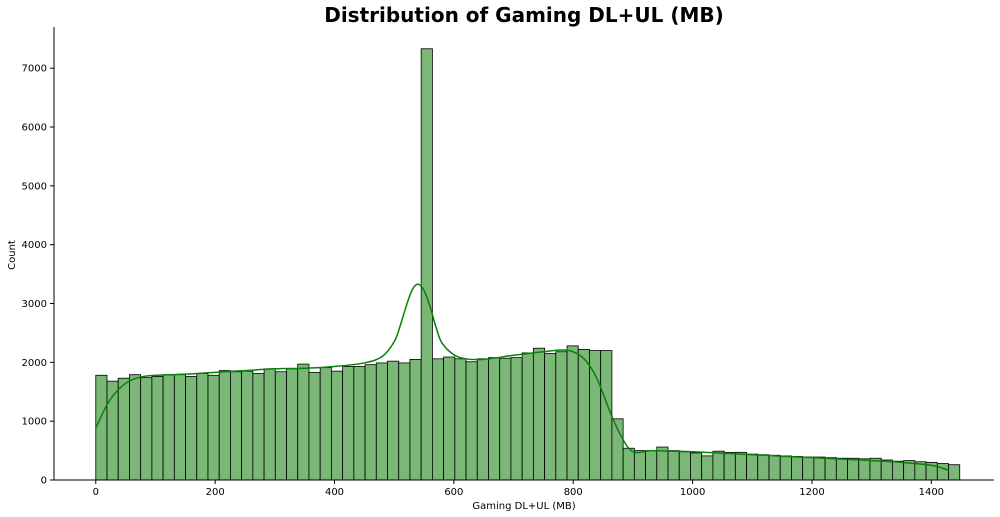  Describe the element at coordinates (931, 492) in the screenshot. I see `x-tick-label: 1400` at that location.